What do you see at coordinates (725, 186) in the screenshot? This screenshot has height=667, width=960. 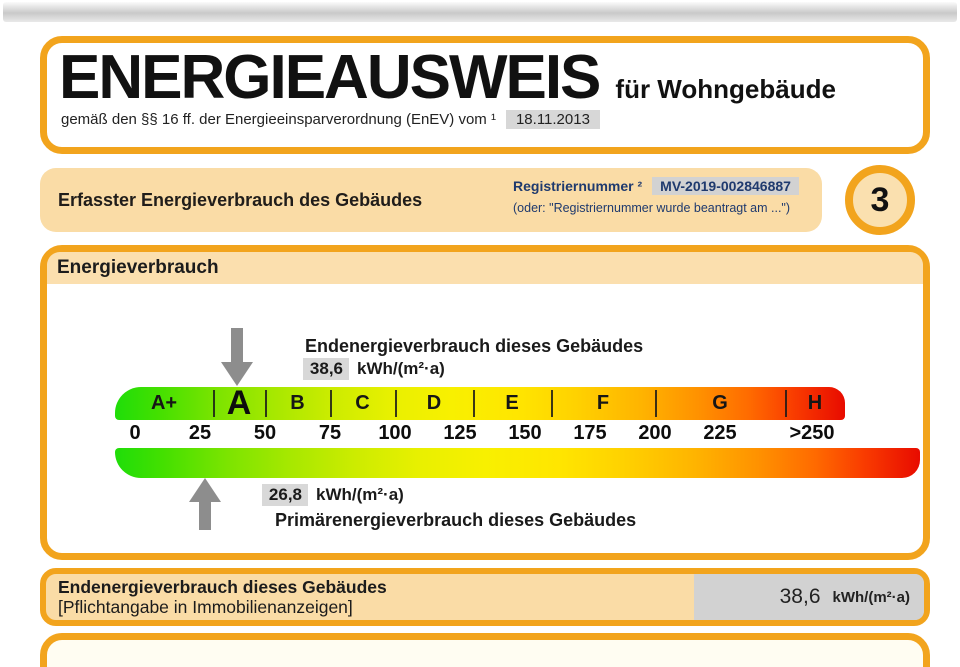 I see `registry-number-chip: MV-2019-002846887` at bounding box center [725, 186].